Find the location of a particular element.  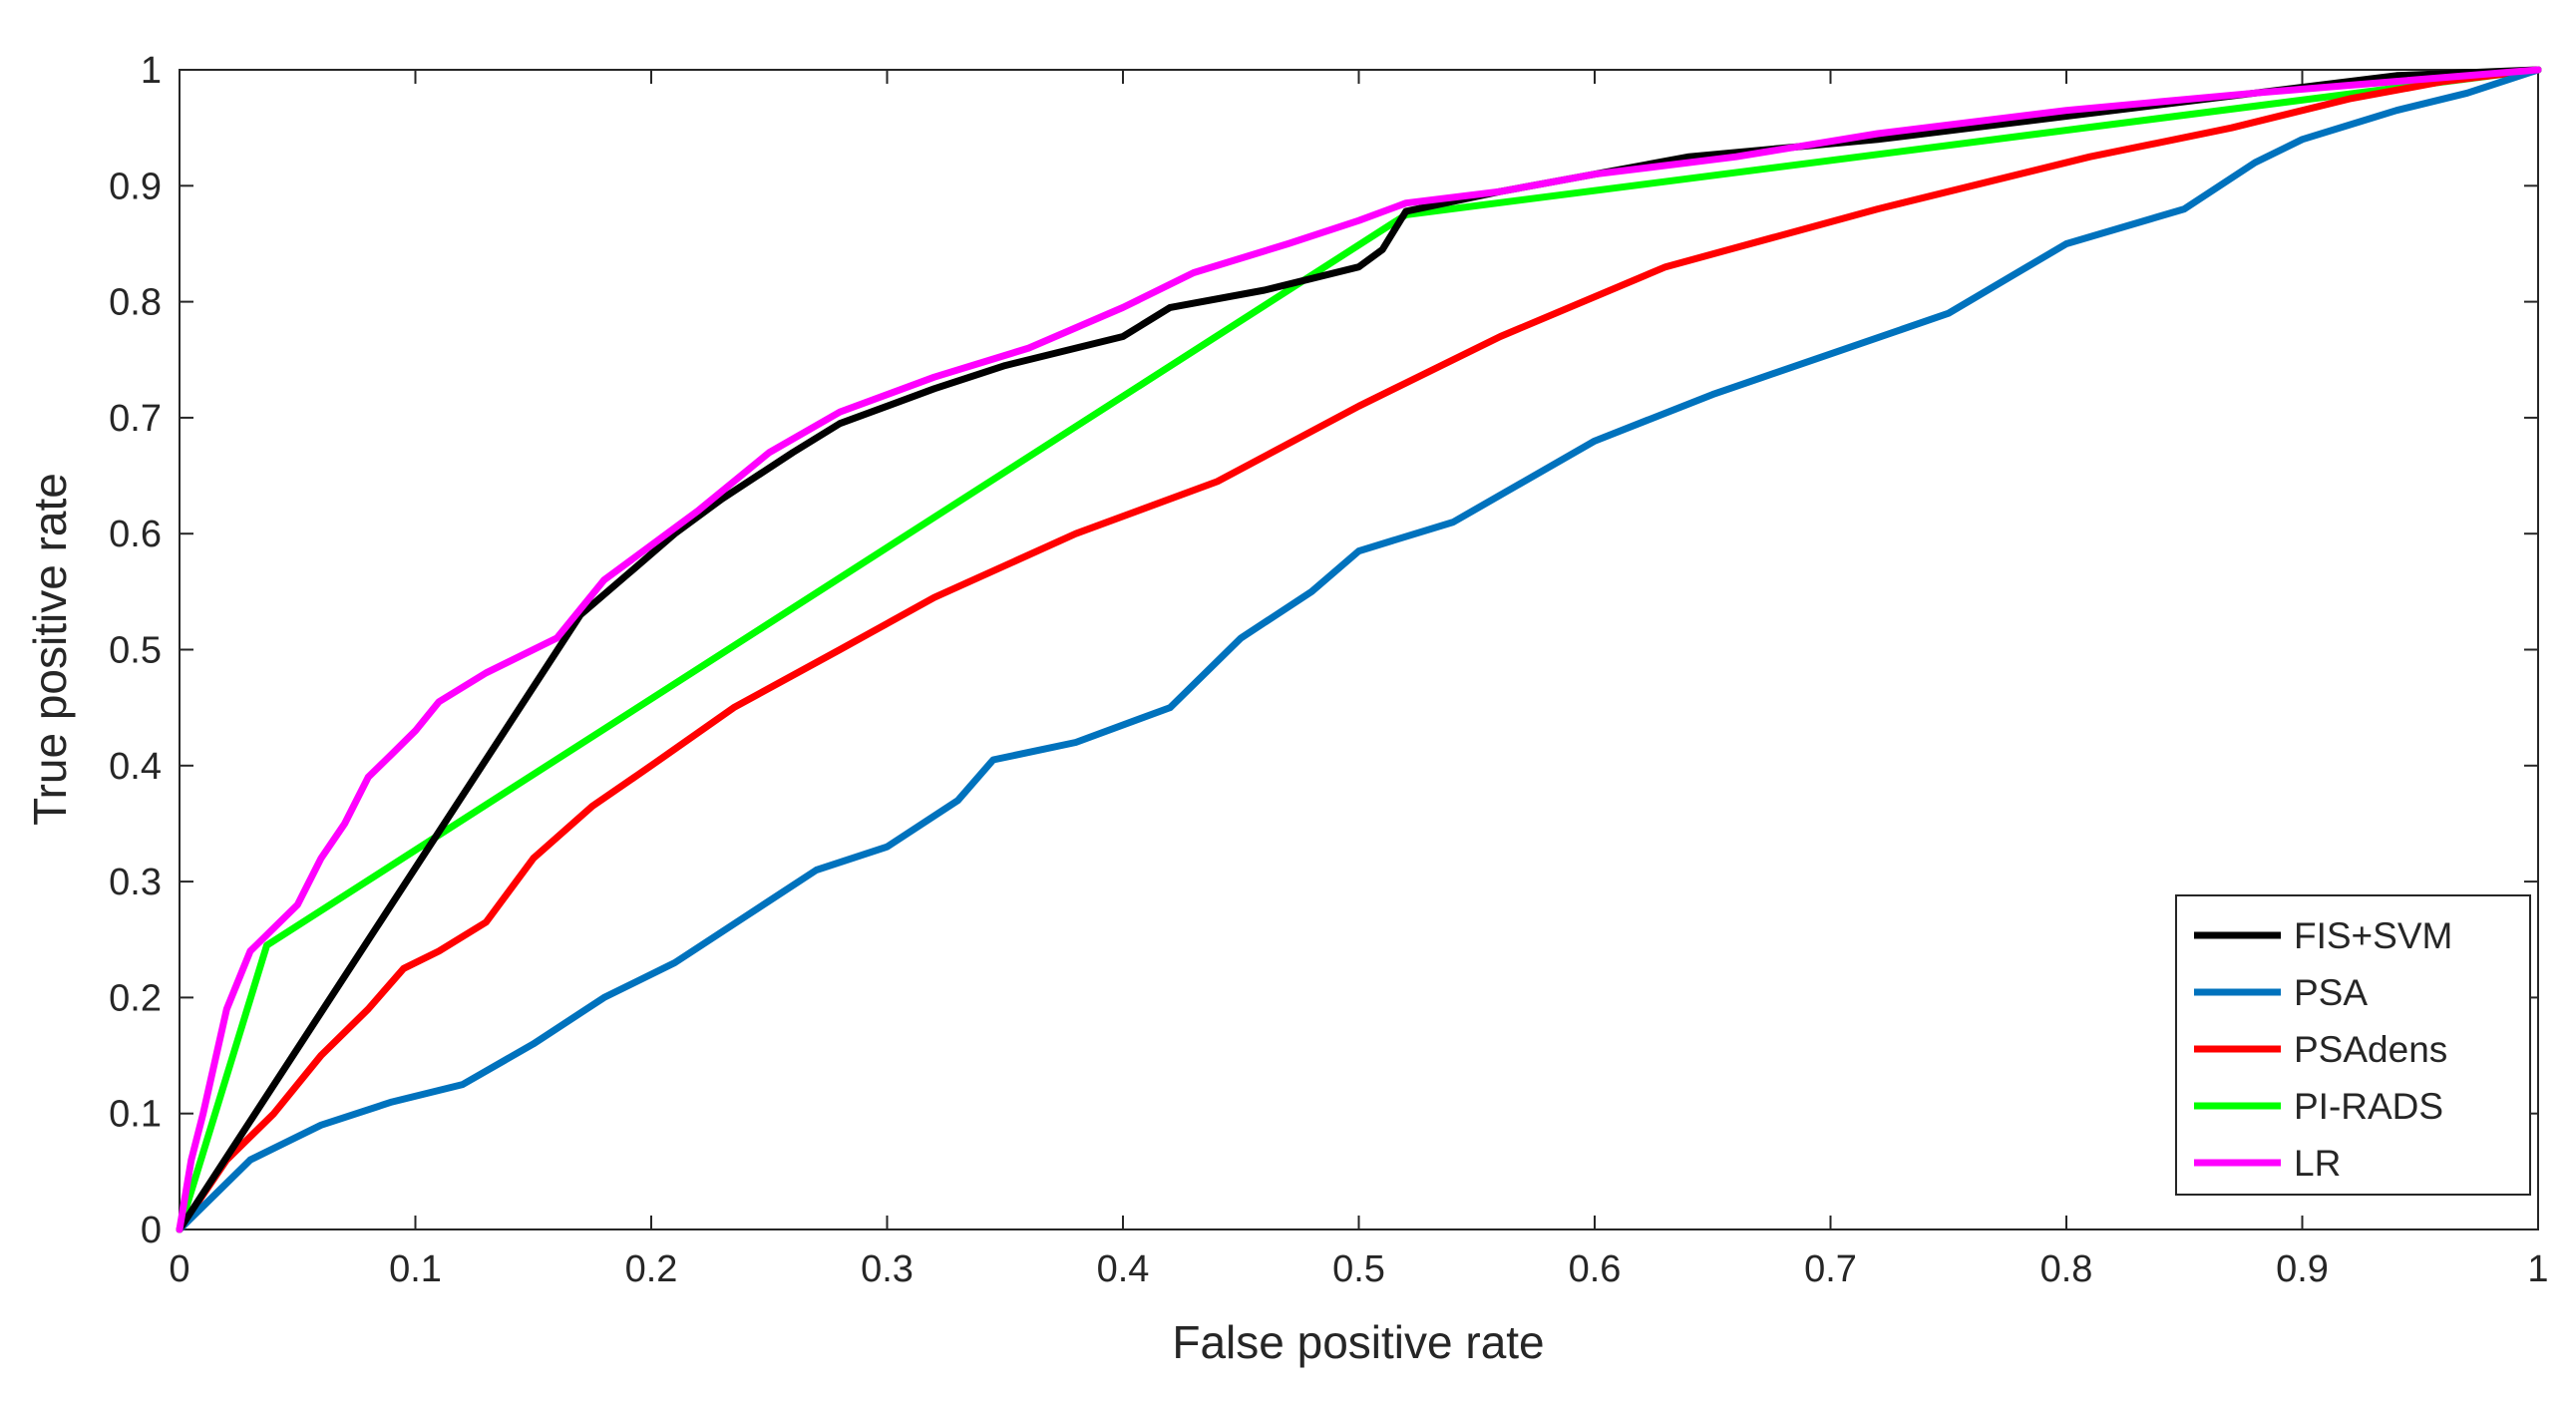

y-tick-label: 1 is located at coordinates (152, 71).